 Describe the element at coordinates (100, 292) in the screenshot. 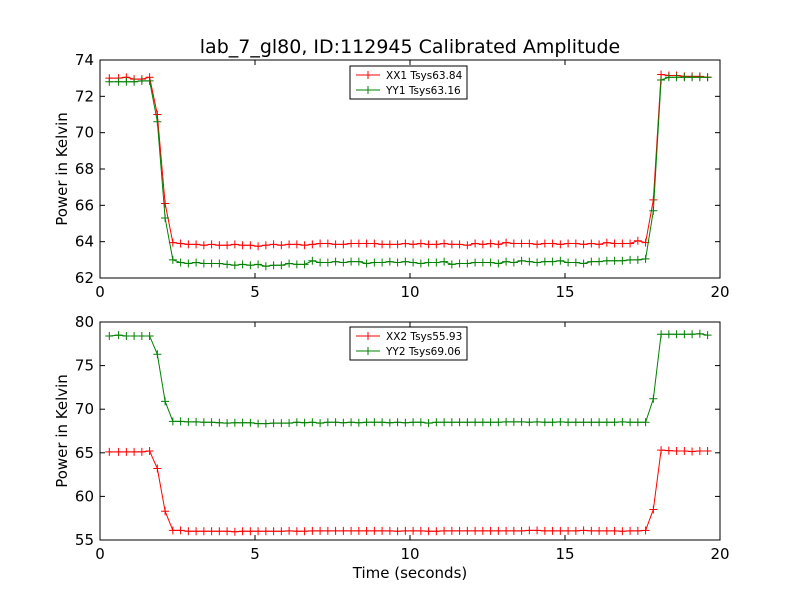

I see `x-tick-label: 0` at that location.